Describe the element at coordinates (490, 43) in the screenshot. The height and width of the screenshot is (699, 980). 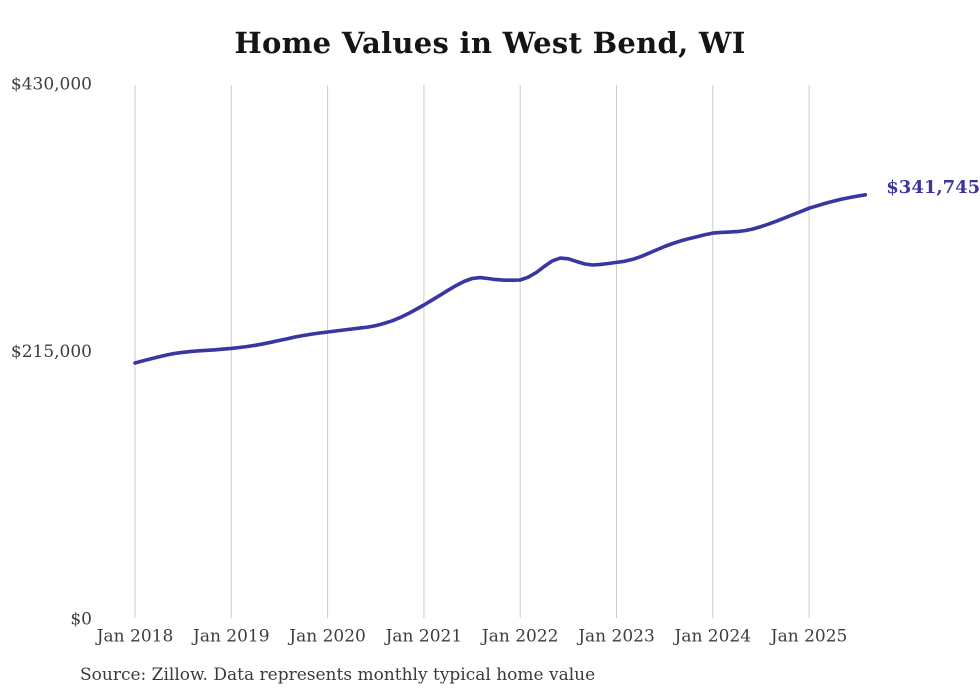
I see `chart-title: Home Values in West Bend, WI` at that location.